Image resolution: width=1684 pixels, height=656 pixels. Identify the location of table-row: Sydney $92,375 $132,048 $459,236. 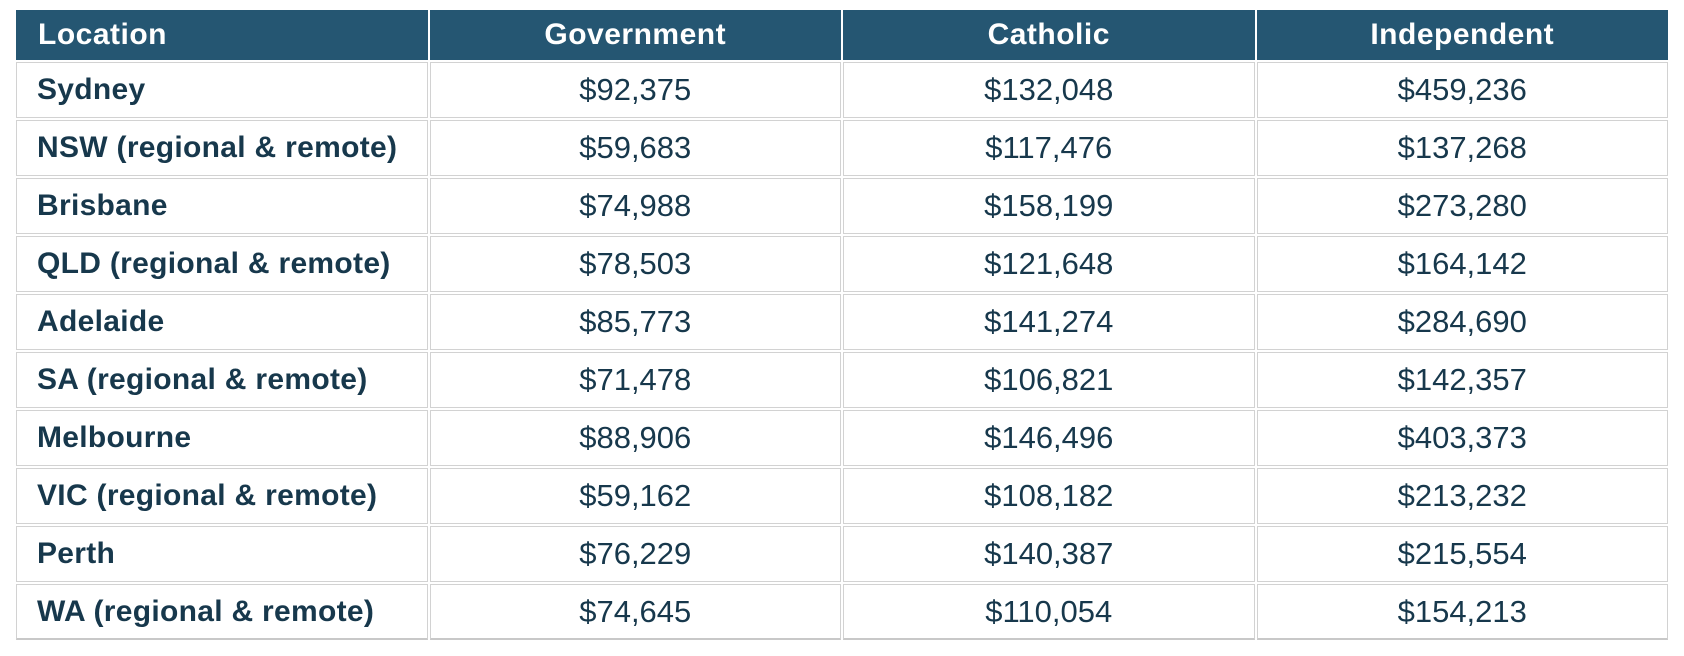
(842, 90).